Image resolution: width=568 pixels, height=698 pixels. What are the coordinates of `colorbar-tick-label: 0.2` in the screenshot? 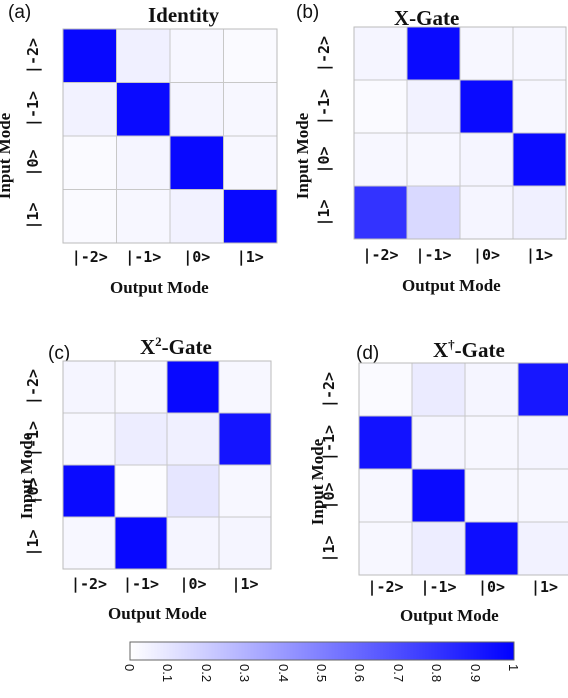 It's located at (206, 673).